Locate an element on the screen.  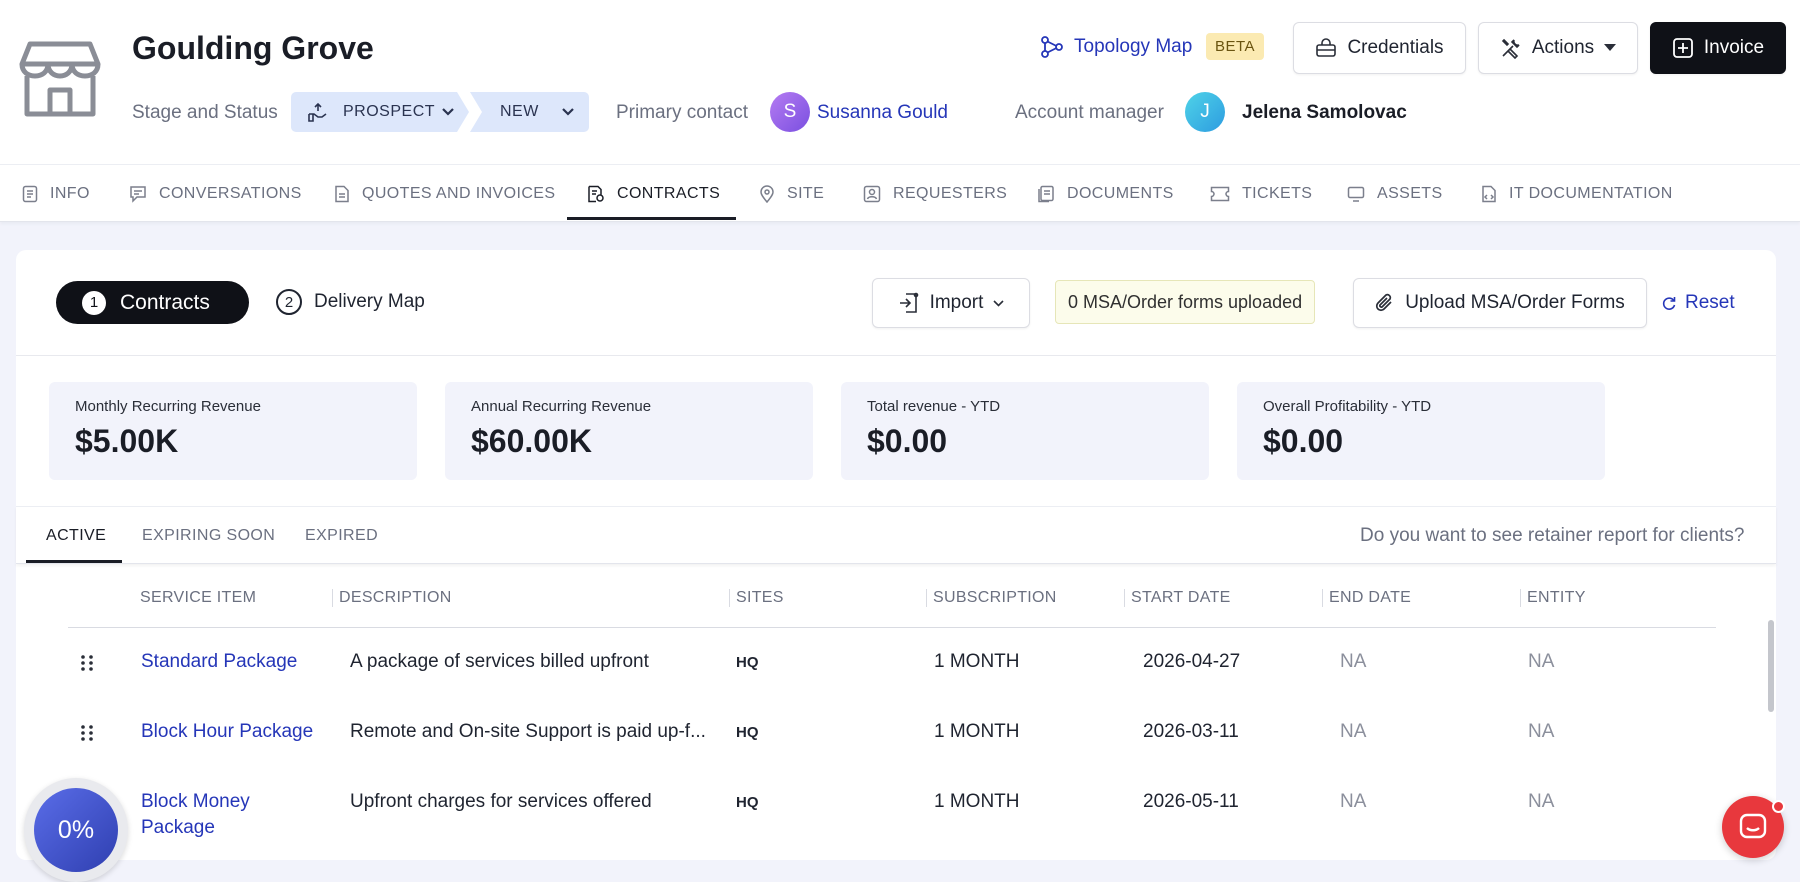
step-contracts: 1 Contracts is located at coordinates (152, 302).